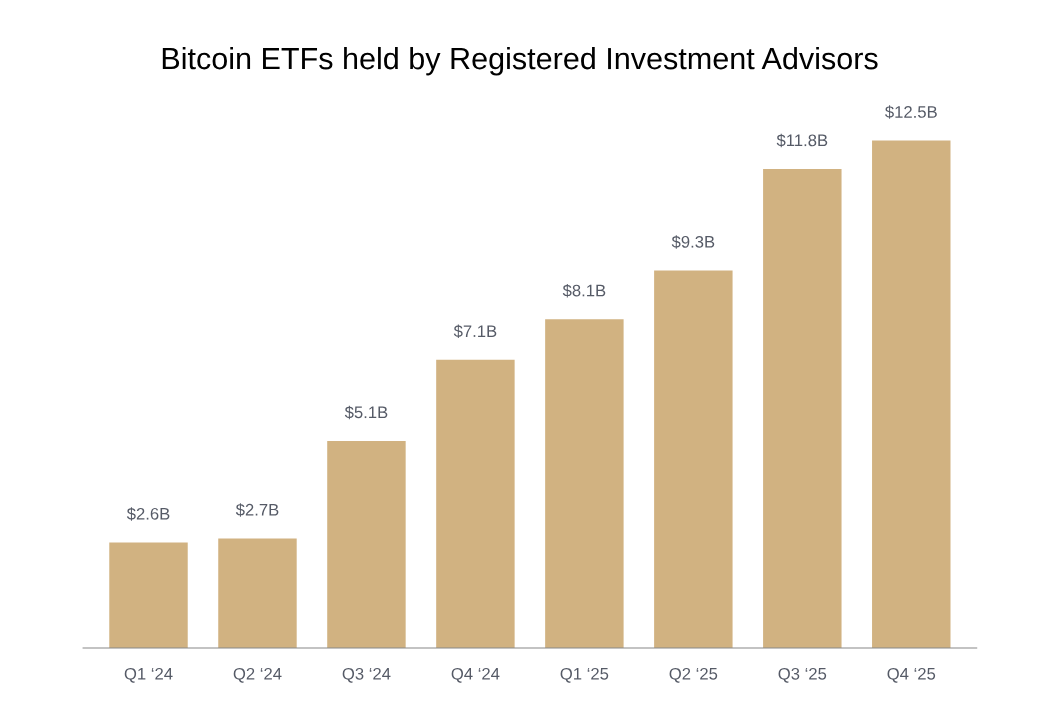 The image size is (1039, 720). I want to click on x-tick-label: Q1 ‘25, so click(584, 675).